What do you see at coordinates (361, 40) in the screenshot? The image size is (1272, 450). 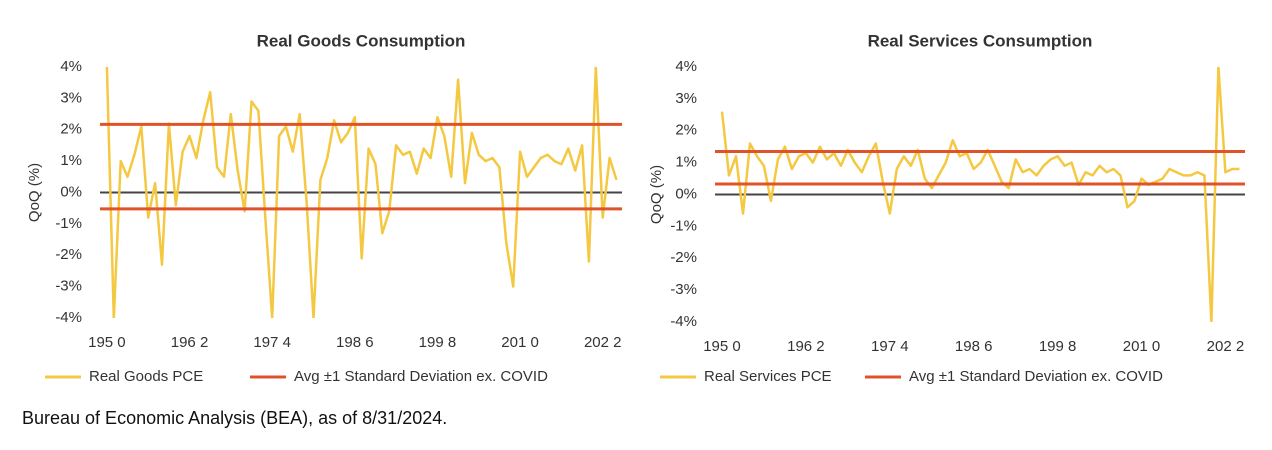 I see `chart-title: Real Goods Consumption` at bounding box center [361, 40].